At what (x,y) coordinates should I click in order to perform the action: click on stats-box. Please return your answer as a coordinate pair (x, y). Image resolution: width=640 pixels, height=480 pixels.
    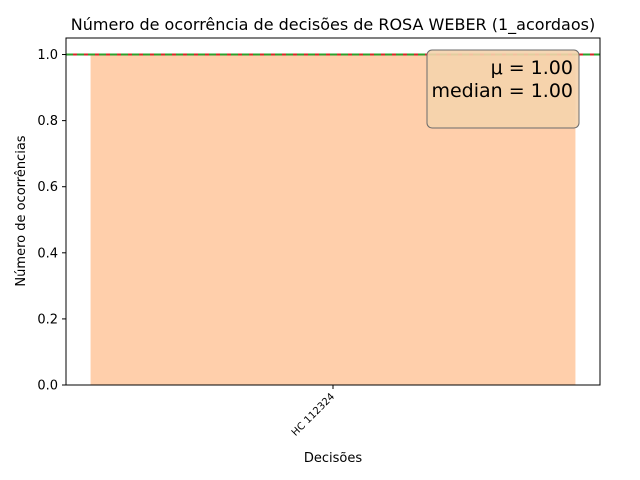
    Looking at the image, I should click on (503, 89).